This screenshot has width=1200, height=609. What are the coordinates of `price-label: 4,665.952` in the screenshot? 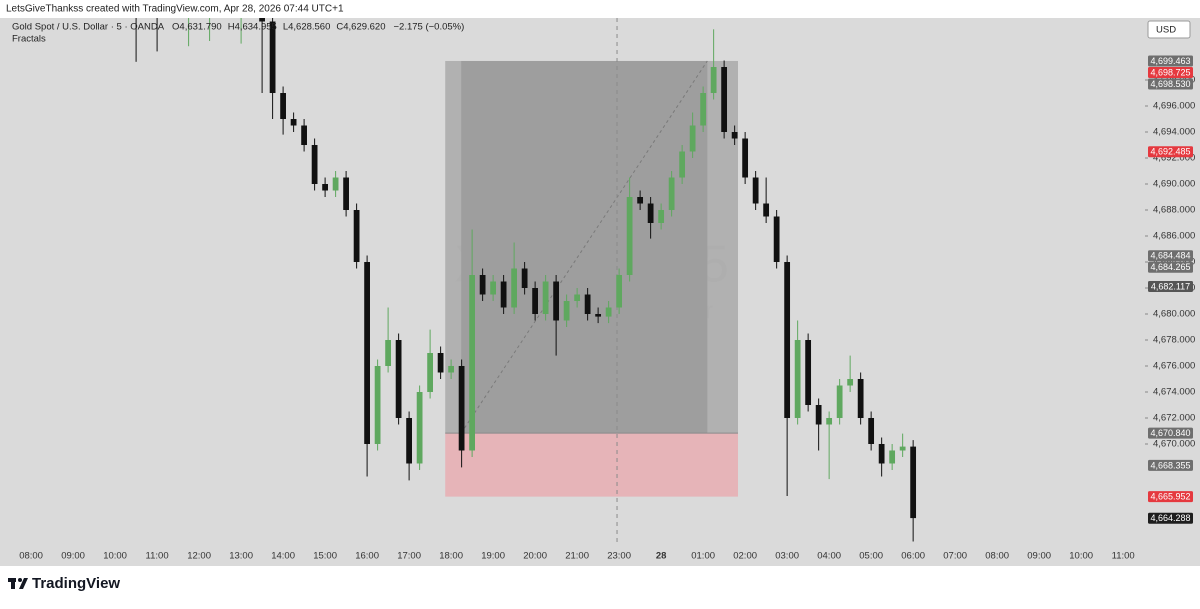 It's located at (1170, 496).